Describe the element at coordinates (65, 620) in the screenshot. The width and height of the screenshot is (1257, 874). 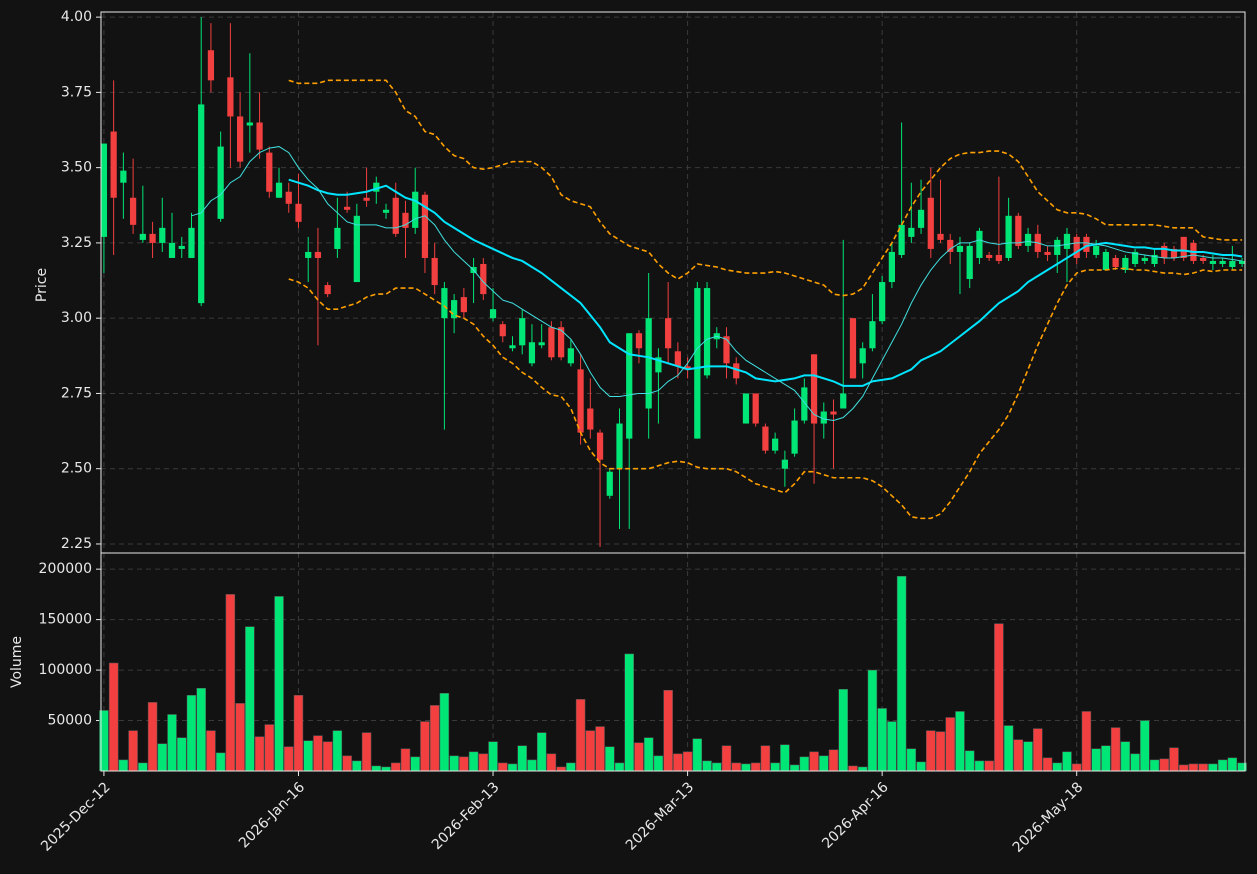
I see `y-tick-label: 150000` at that location.